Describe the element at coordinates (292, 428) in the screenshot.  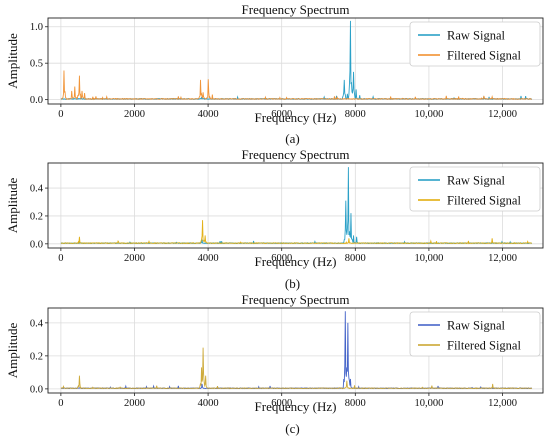
I see `panel-label: (c)` at that location.